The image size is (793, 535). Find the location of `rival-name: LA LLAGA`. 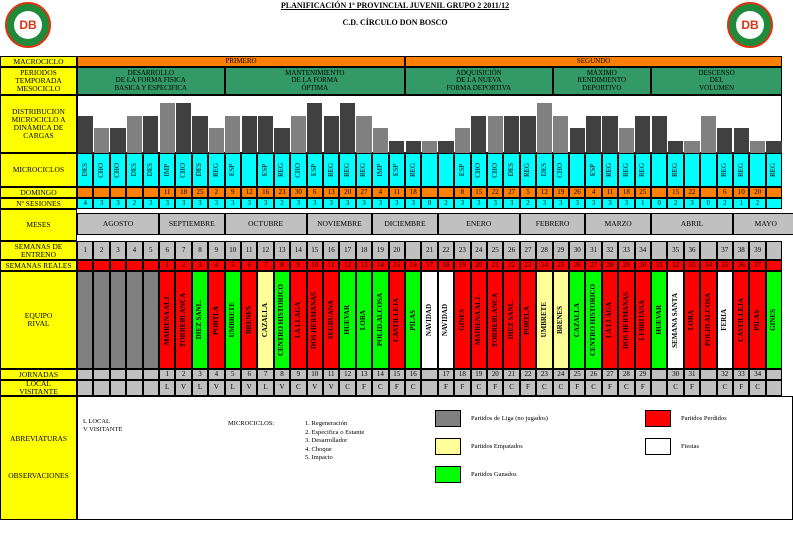

rival-name: LA LLAGA is located at coordinates (609, 320).